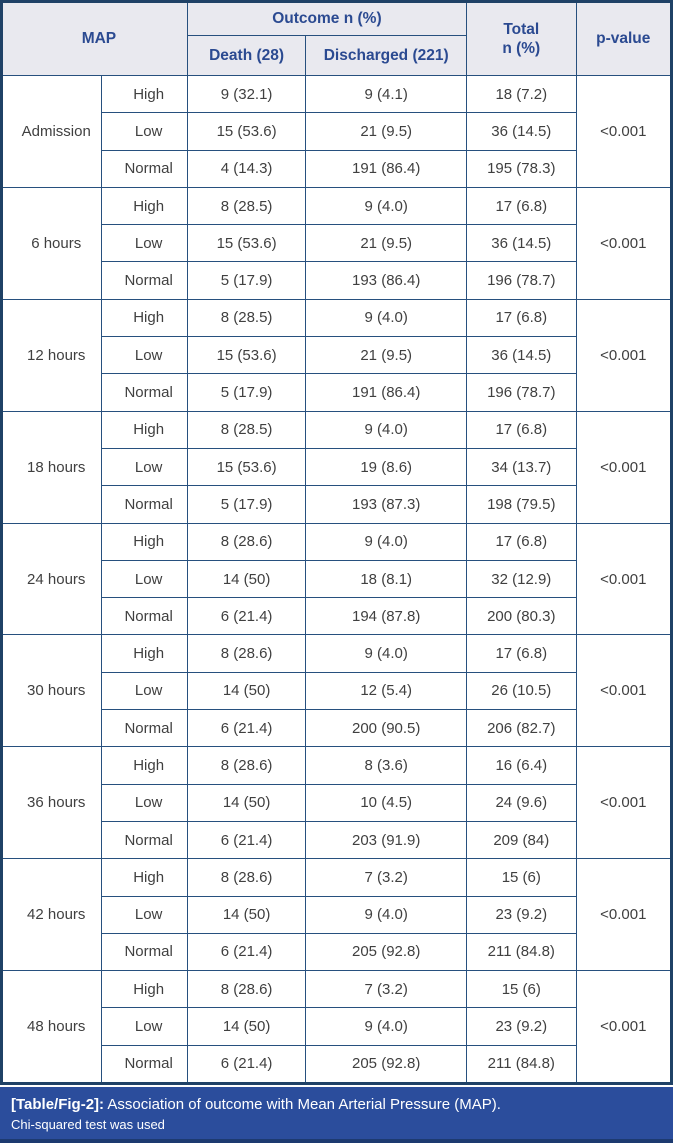  I want to click on table-row: 42 hours High 8 (28.6) 7 (3.2) 15 (6) <0.001, so click(336, 915).